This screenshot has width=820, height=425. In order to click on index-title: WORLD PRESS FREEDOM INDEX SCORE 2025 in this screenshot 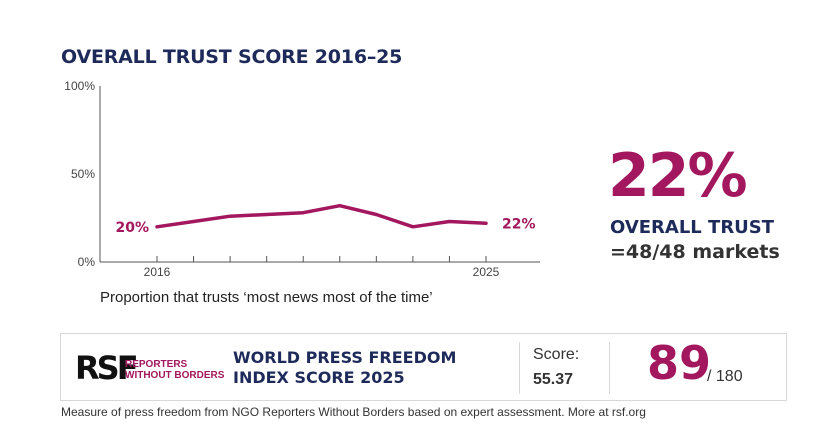, I will do `click(345, 367)`.